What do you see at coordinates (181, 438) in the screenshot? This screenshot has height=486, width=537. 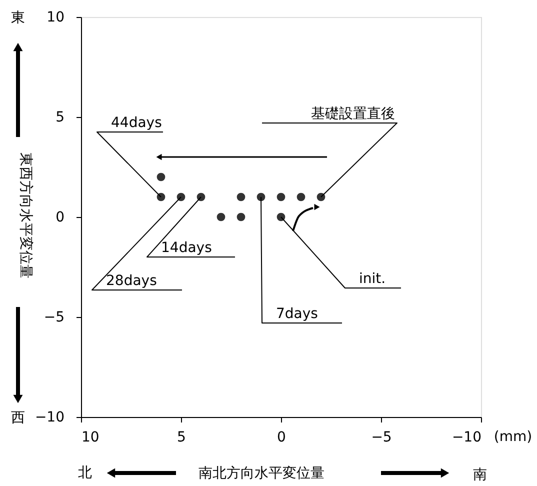 I see `x-tick-label: 5` at bounding box center [181, 438].